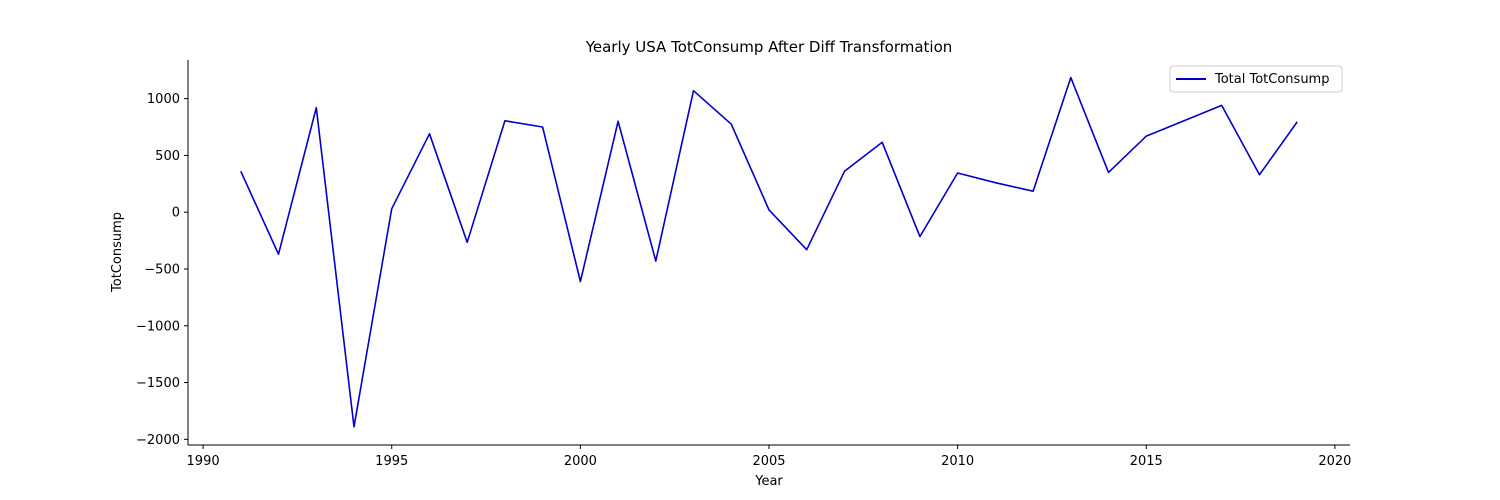  What do you see at coordinates (768, 461) in the screenshot?
I see `x-tick-label: 2005` at bounding box center [768, 461].